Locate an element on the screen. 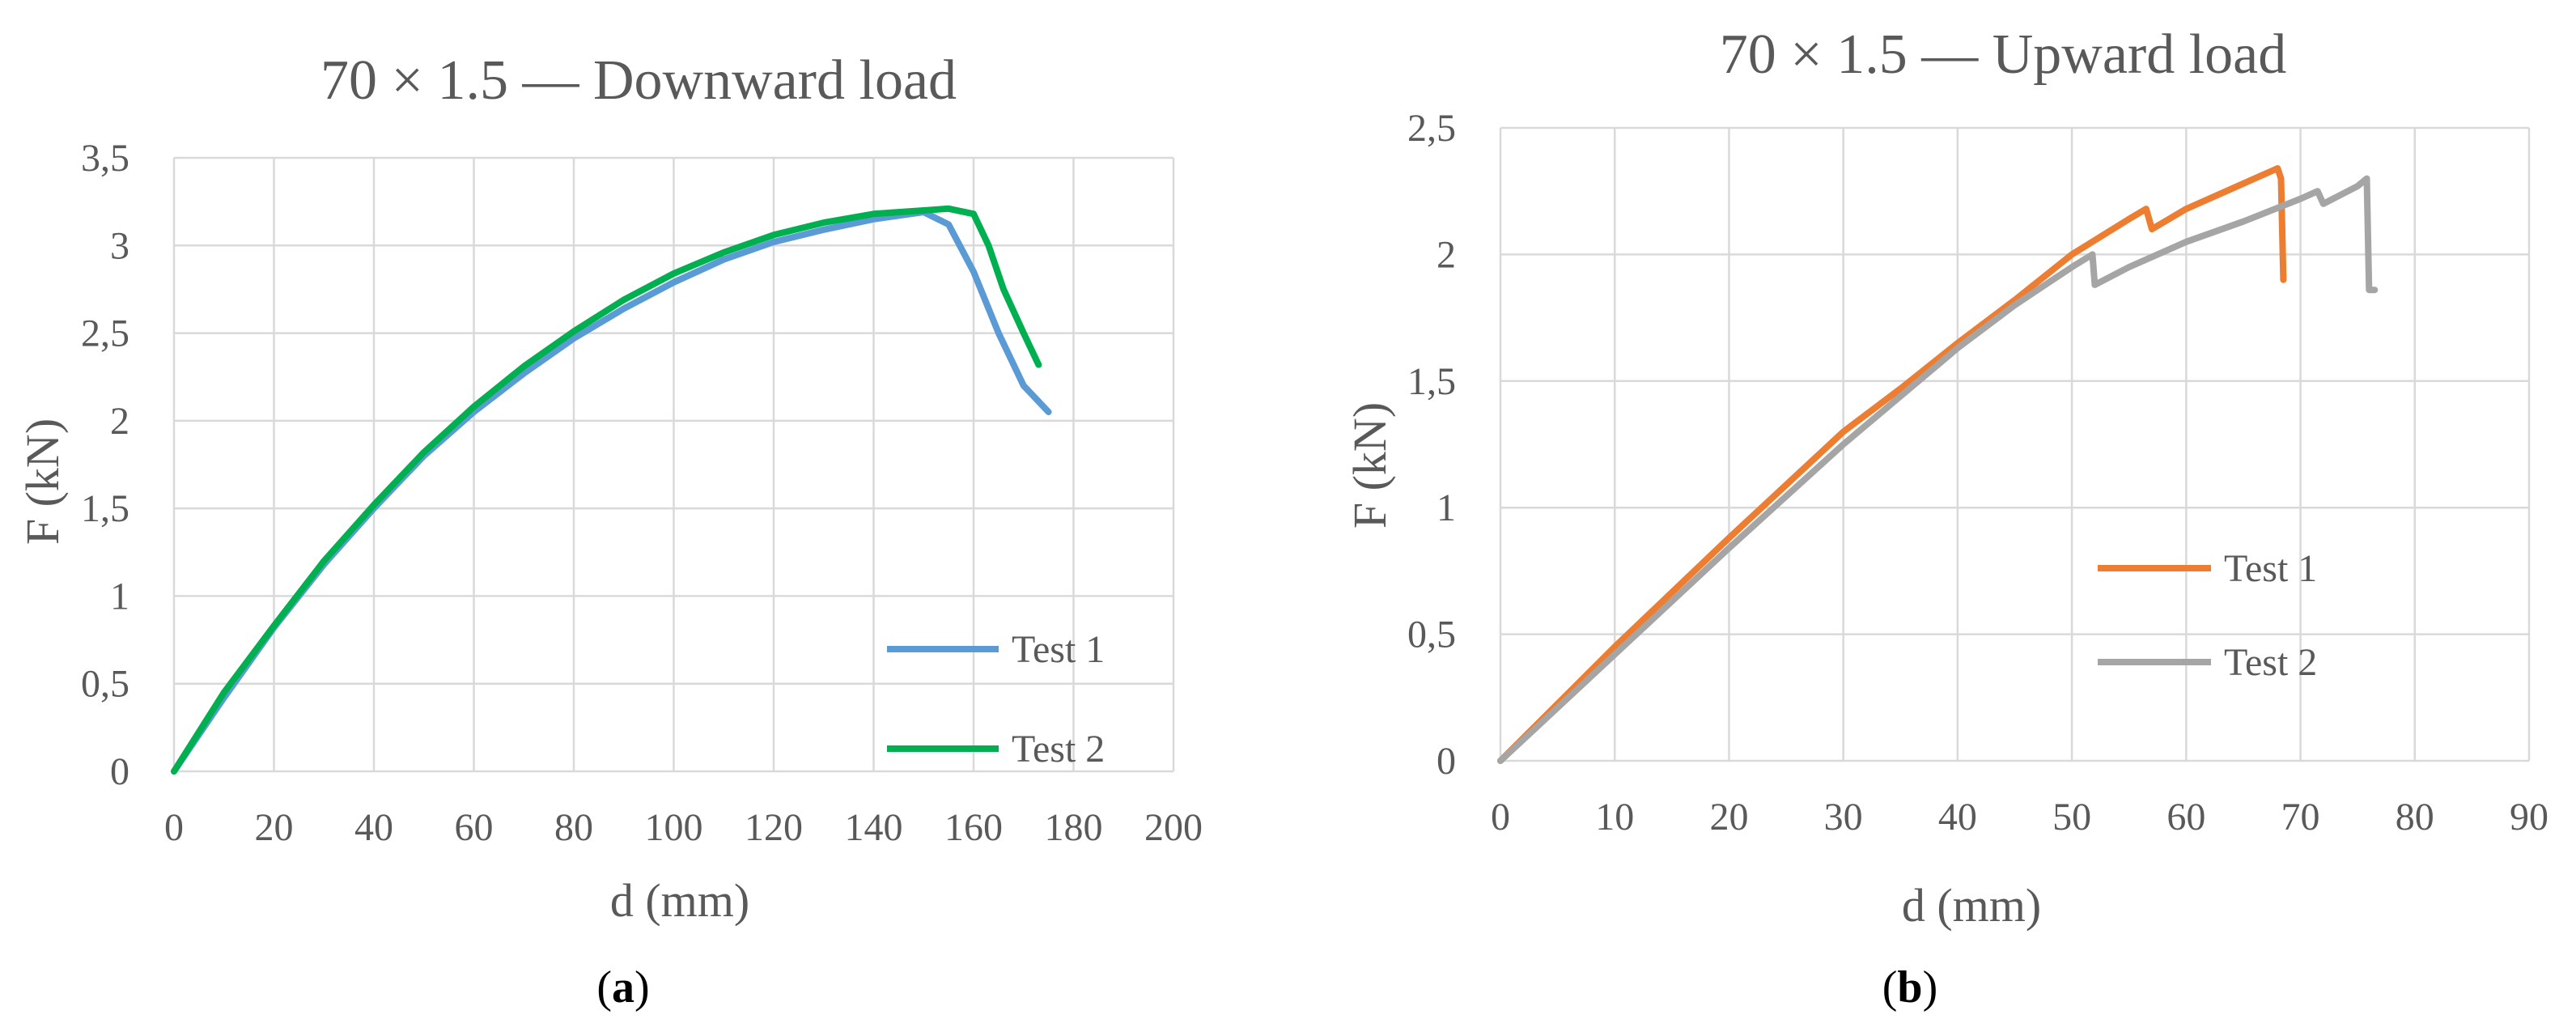 The height and width of the screenshot is (1036, 2576). a-x-tick-label: 40 is located at coordinates (373, 827).